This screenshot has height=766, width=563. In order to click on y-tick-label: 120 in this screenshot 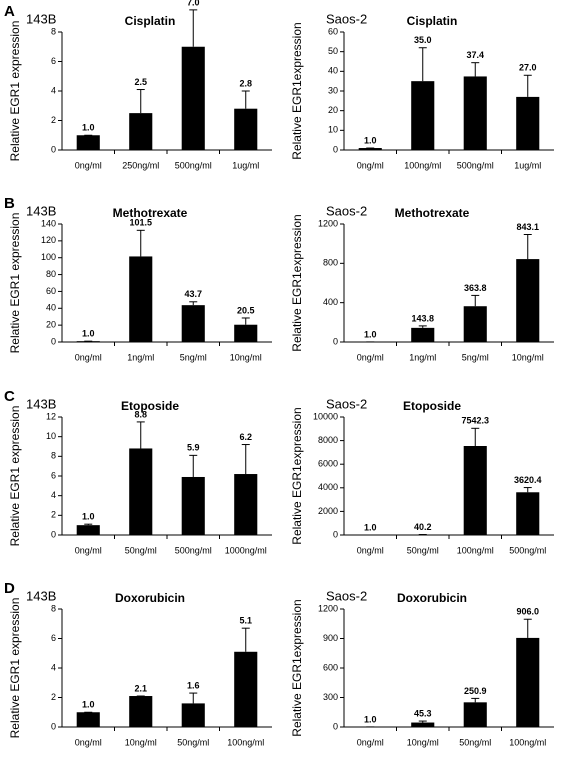, I will do `click(48, 240)`.